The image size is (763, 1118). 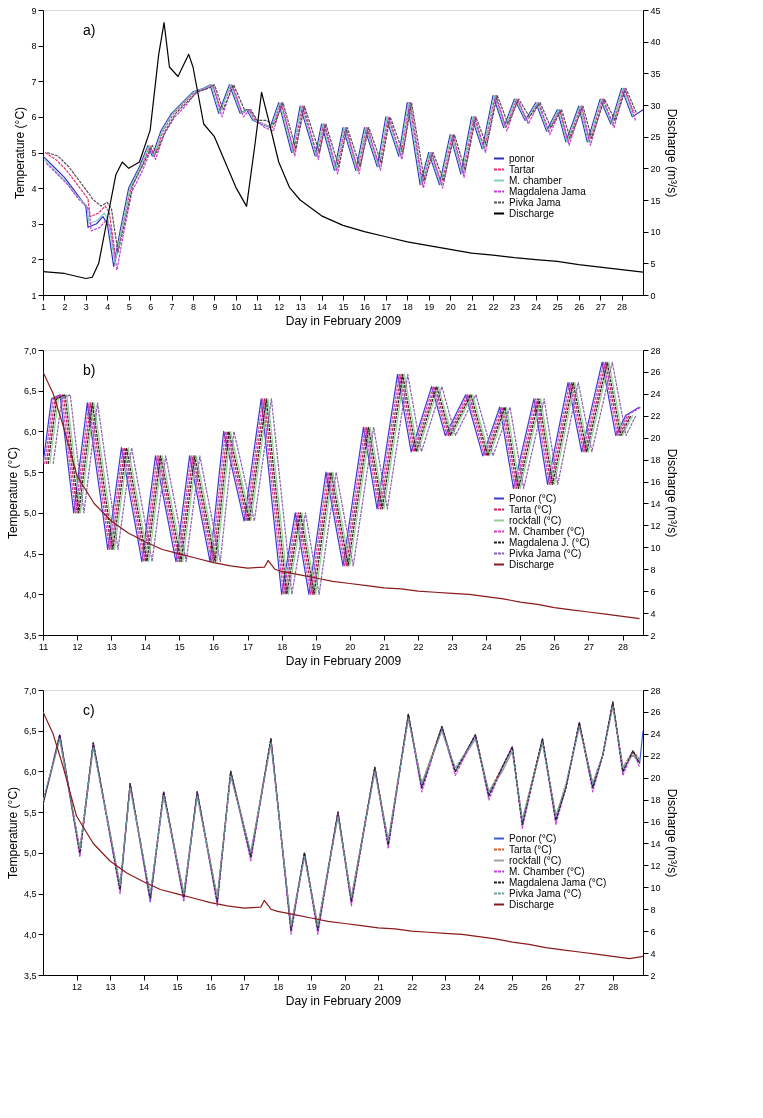 I want to click on y-tick-label: 4,5, so click(x=30, y=554).